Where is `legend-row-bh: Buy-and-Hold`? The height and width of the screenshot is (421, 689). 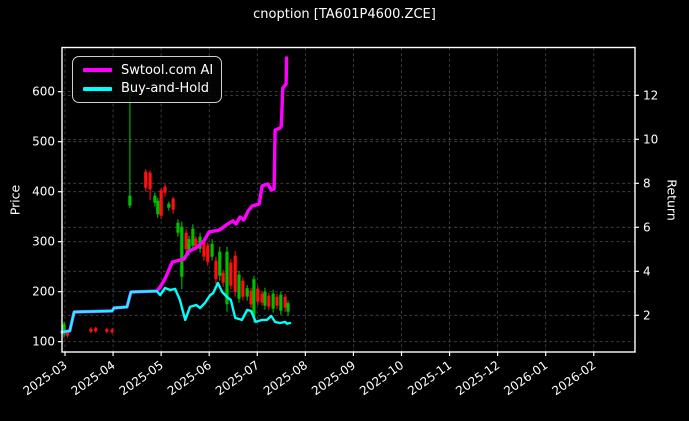
legend-row-bh: Buy-and-Hold is located at coordinates (147, 88).